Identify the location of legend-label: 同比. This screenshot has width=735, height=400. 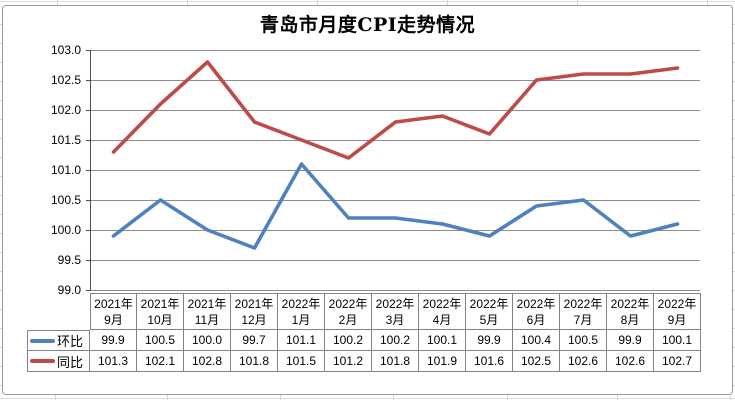
(70, 362).